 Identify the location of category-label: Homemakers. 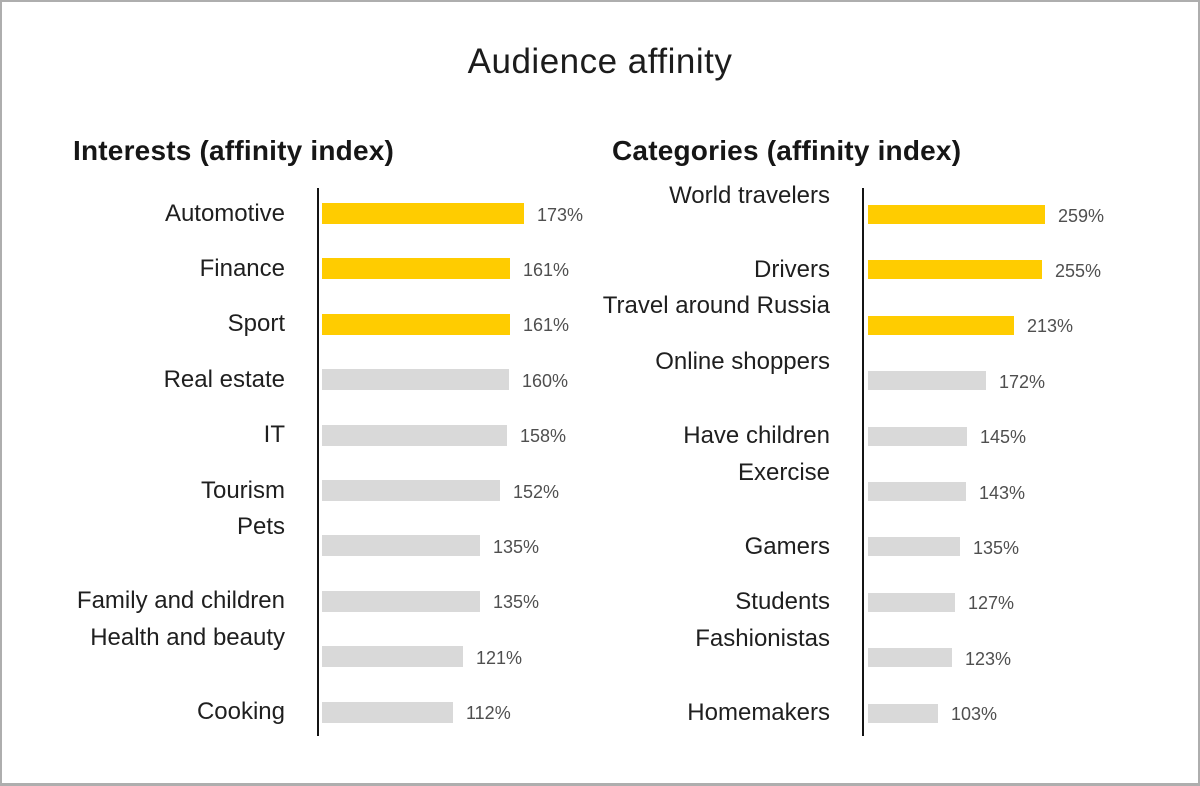
(758, 713).